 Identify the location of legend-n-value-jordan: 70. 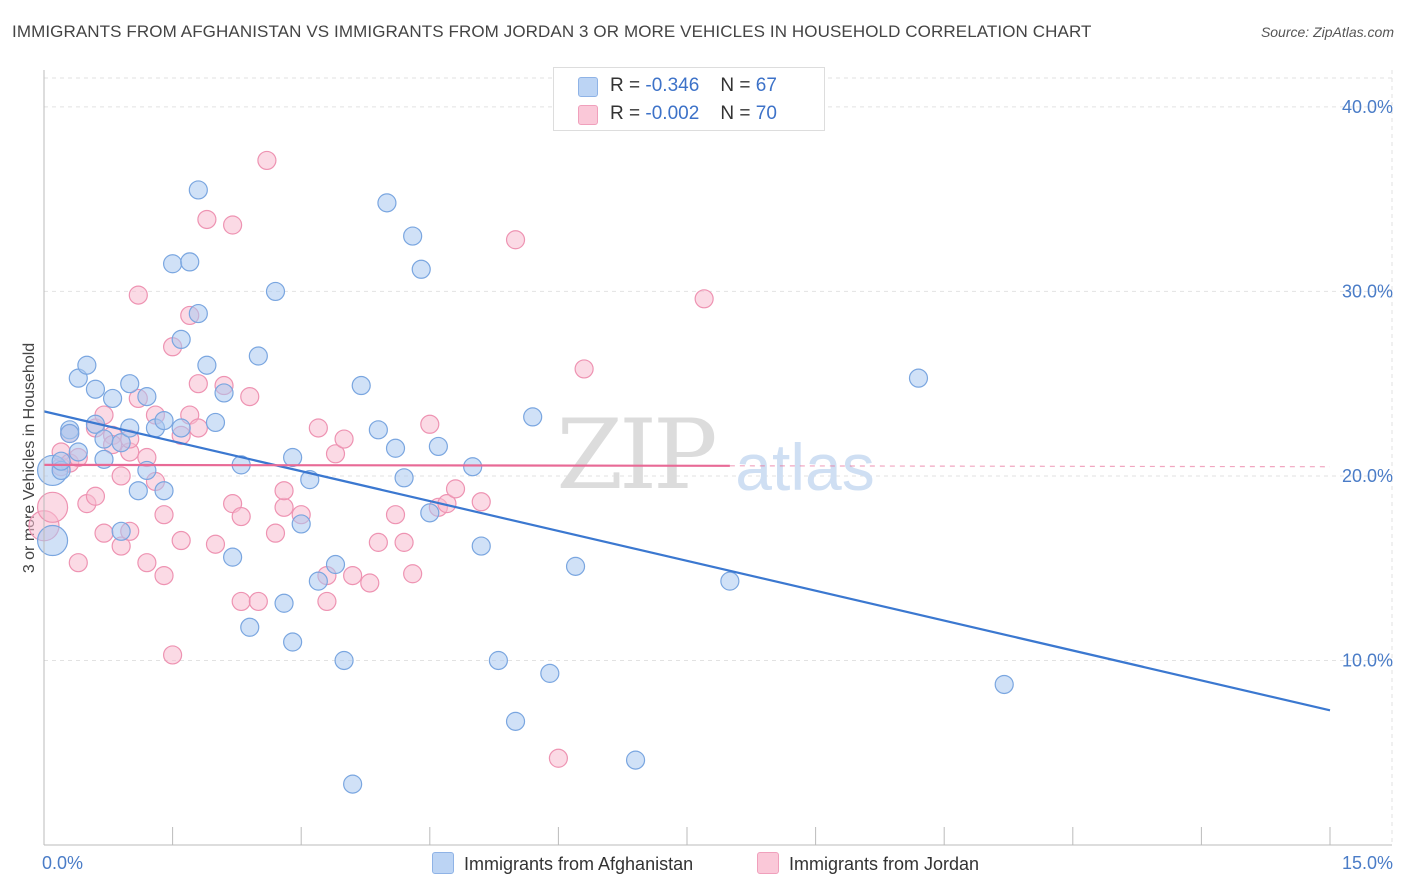
(766, 113).